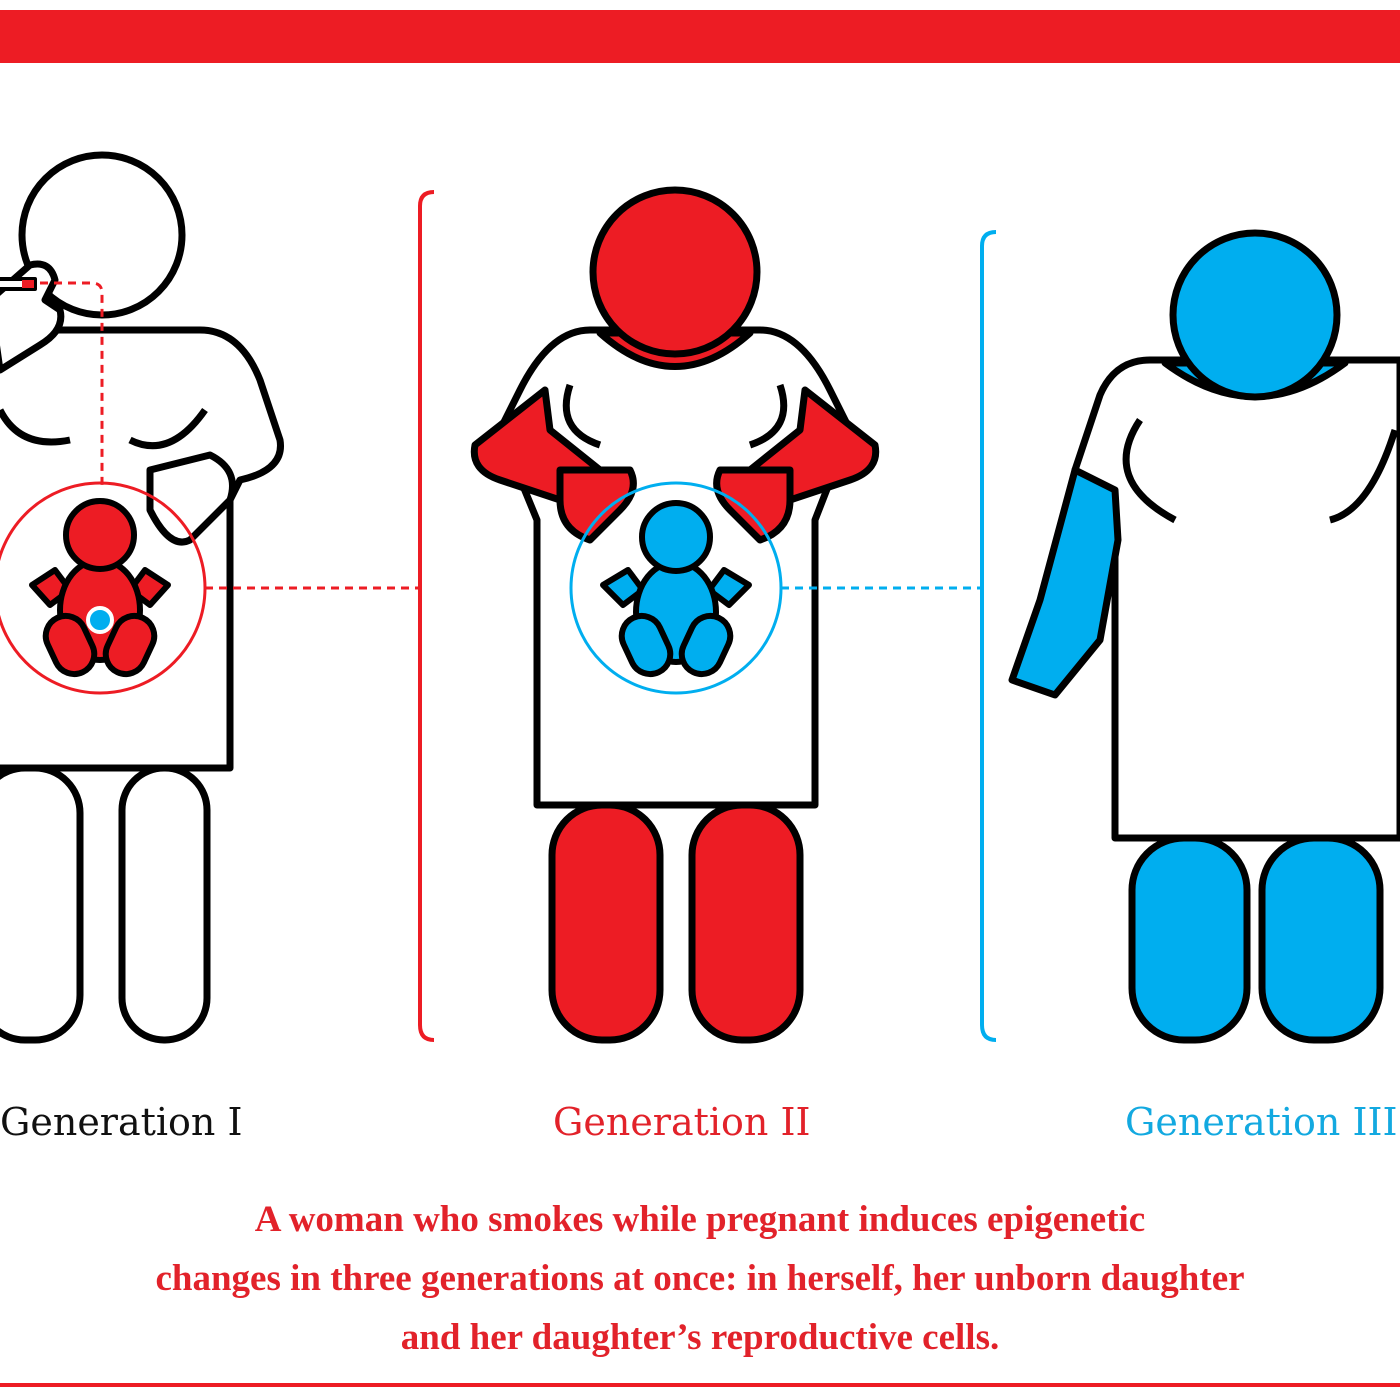 The width and height of the screenshot is (1400, 1400). What do you see at coordinates (700, 1385) in the screenshot?
I see `bottom-rule` at bounding box center [700, 1385].